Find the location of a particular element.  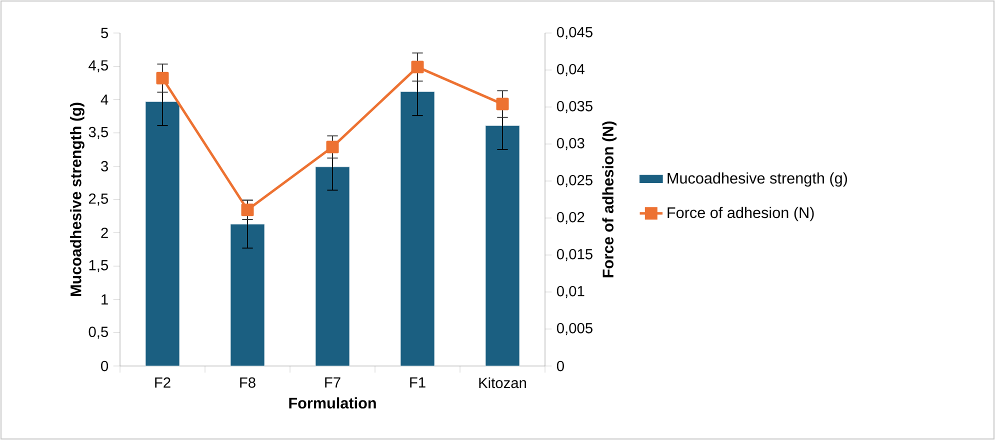

y-axis-title: Mucoadhesive strength (g) is located at coordinates (77, 199).